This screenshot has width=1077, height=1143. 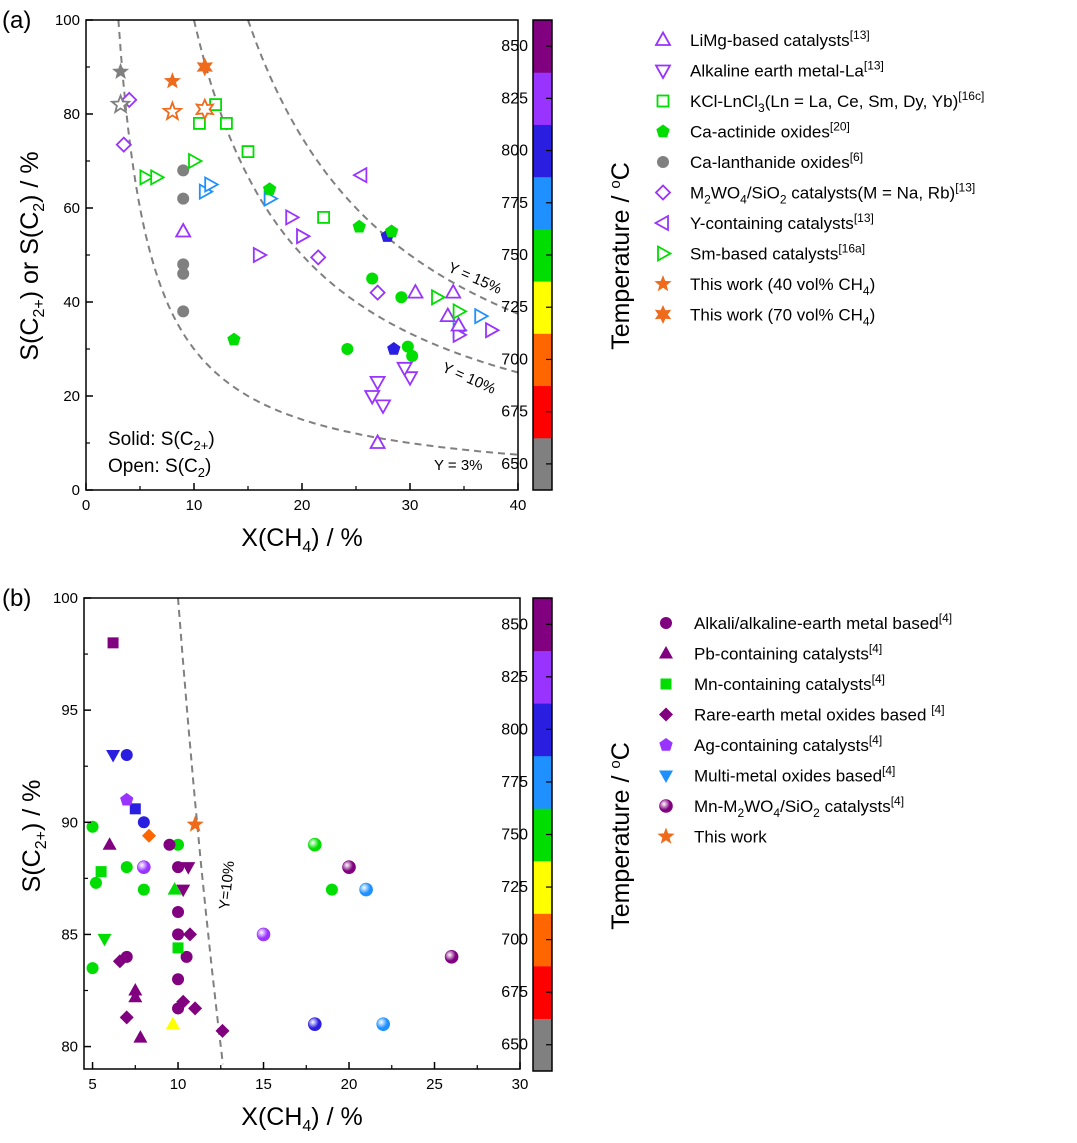 What do you see at coordinates (71, 396) in the screenshot?
I see `y-tick-label: 20` at bounding box center [71, 396].